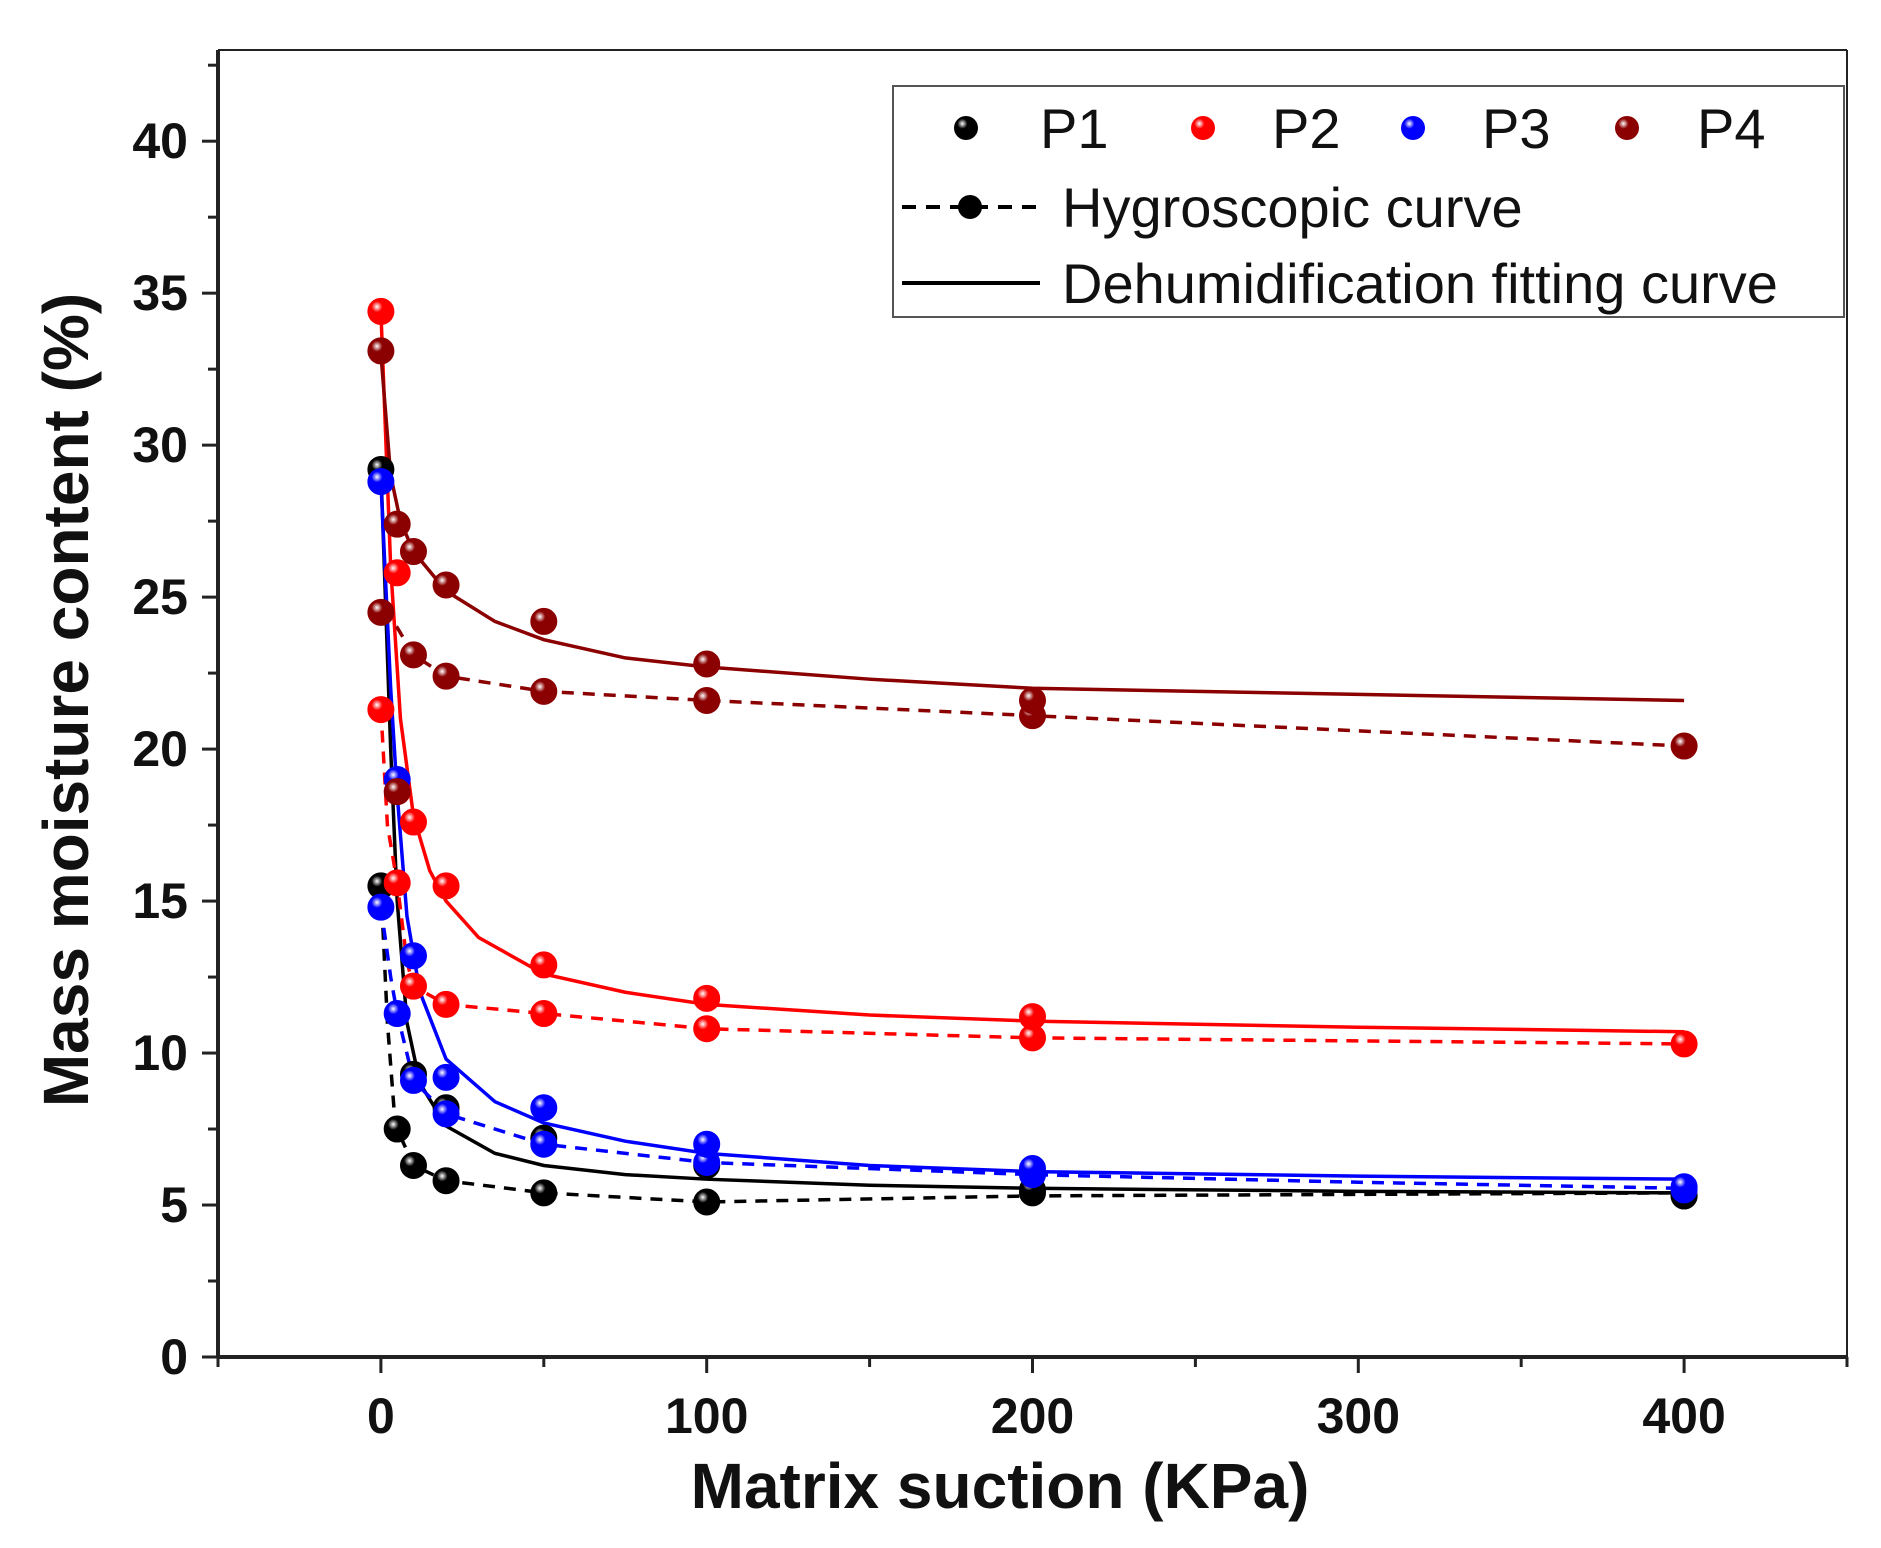 The width and height of the screenshot is (1881, 1548). What do you see at coordinates (1627, 128) in the screenshot?
I see `legend-marker-p4` at bounding box center [1627, 128].